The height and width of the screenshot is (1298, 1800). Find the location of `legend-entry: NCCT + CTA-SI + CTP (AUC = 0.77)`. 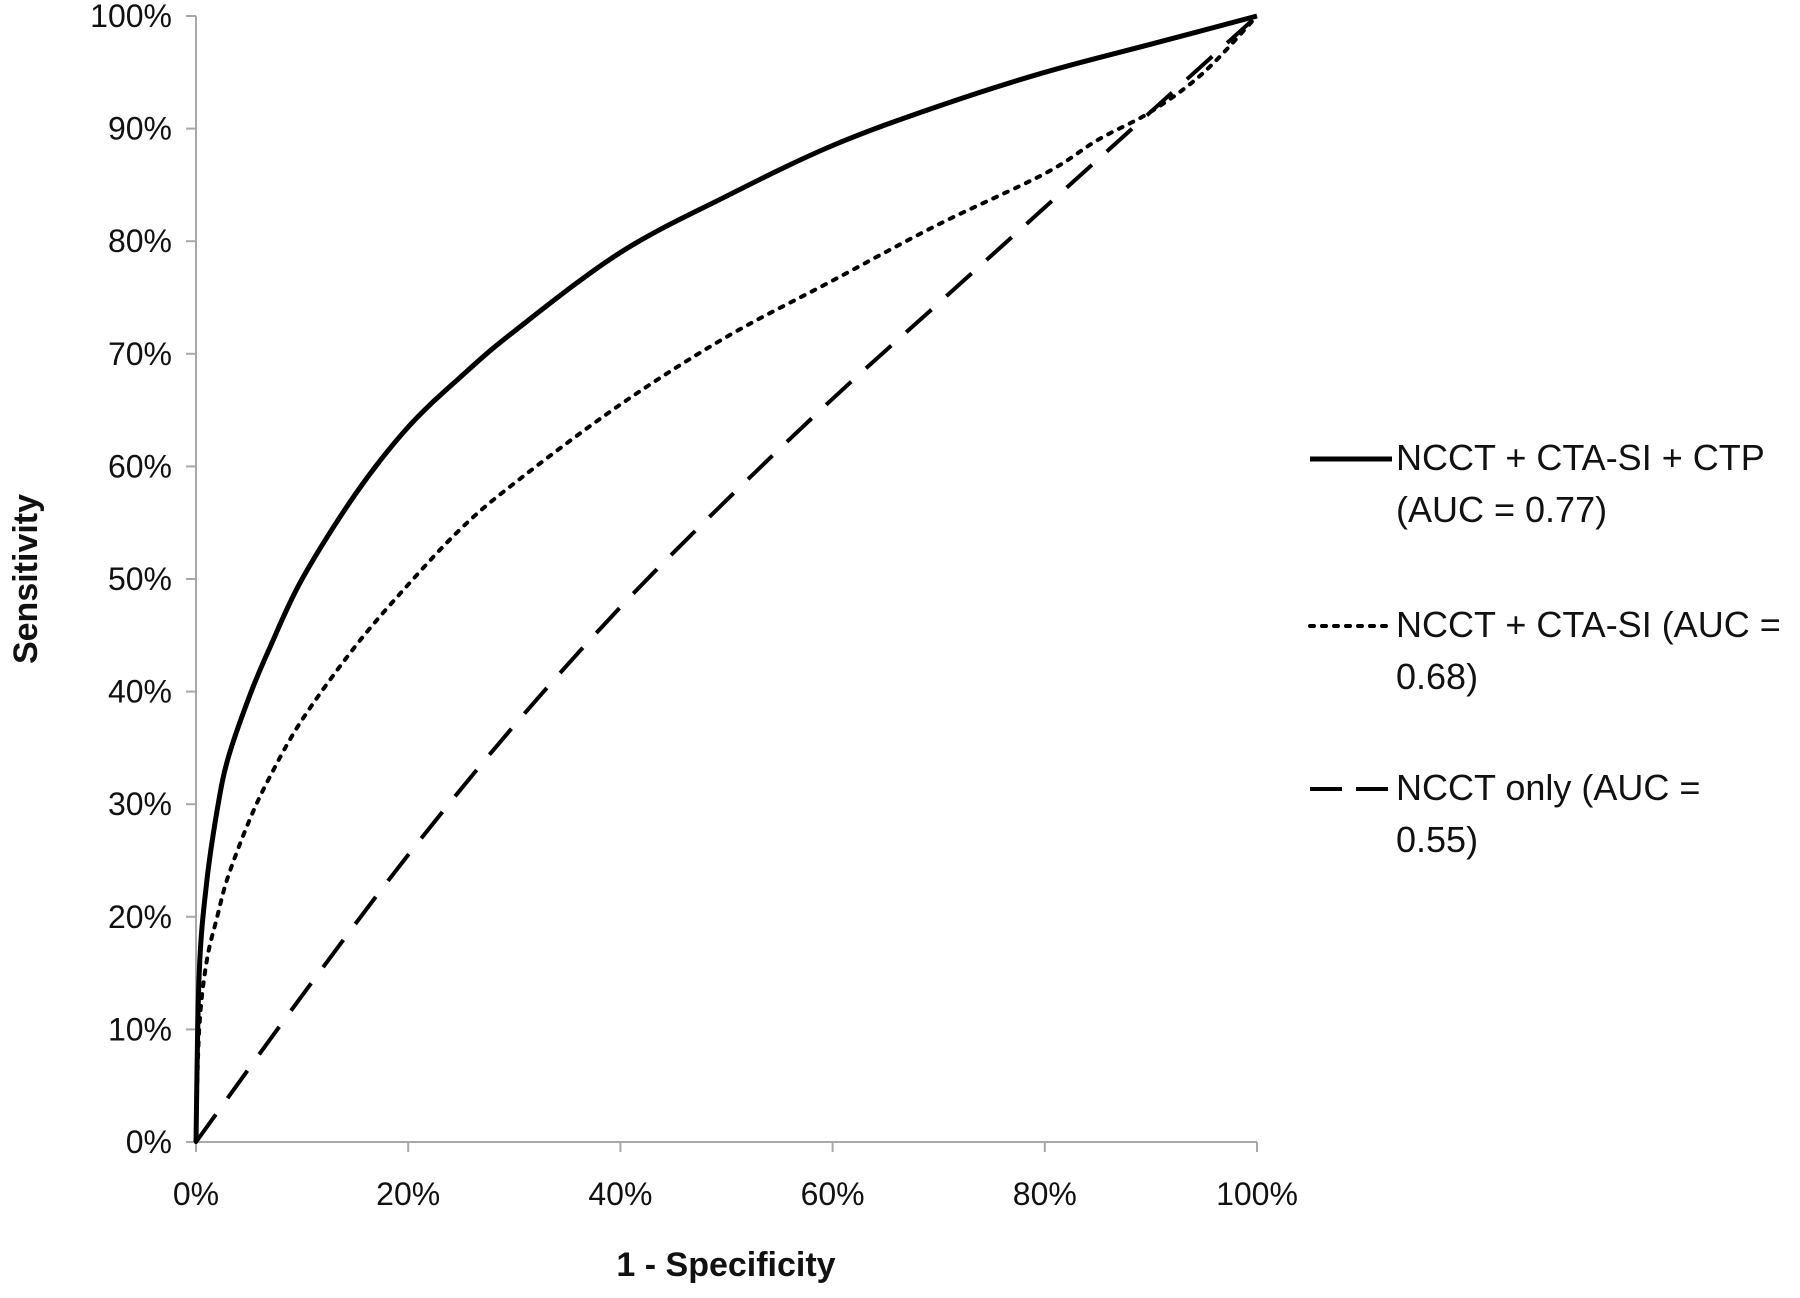

legend-entry: NCCT + CTA-SI + CTP (AUC = 0.77) is located at coordinates (1537, 483).